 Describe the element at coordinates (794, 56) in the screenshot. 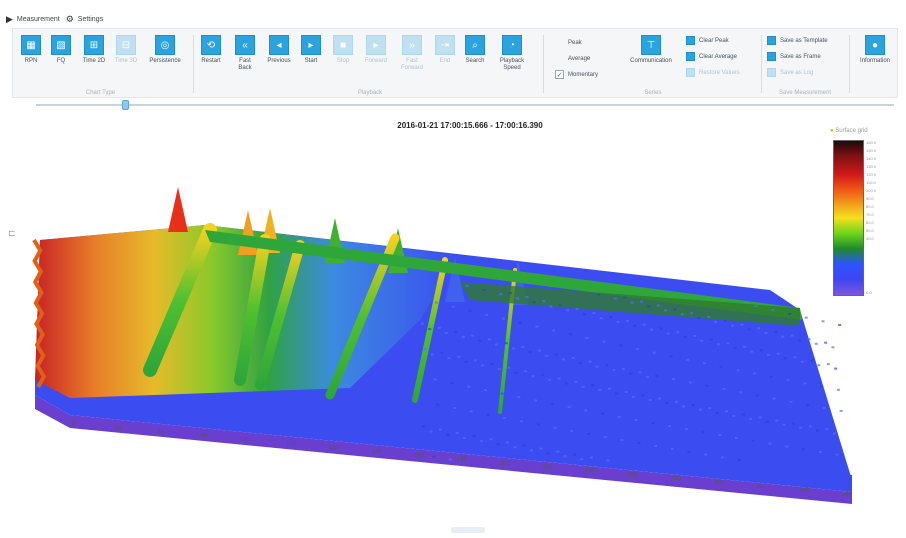

I see `save-as-frame-button: Save as Frame` at that location.